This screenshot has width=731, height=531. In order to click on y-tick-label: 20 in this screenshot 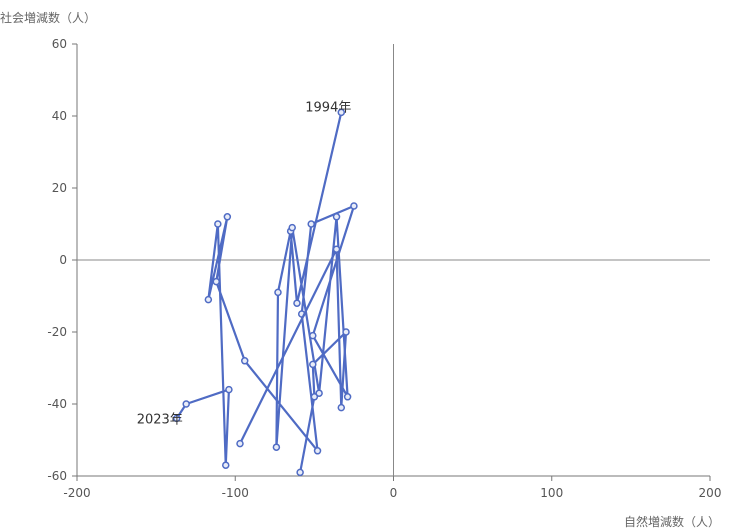, I will do `click(59, 188)`.